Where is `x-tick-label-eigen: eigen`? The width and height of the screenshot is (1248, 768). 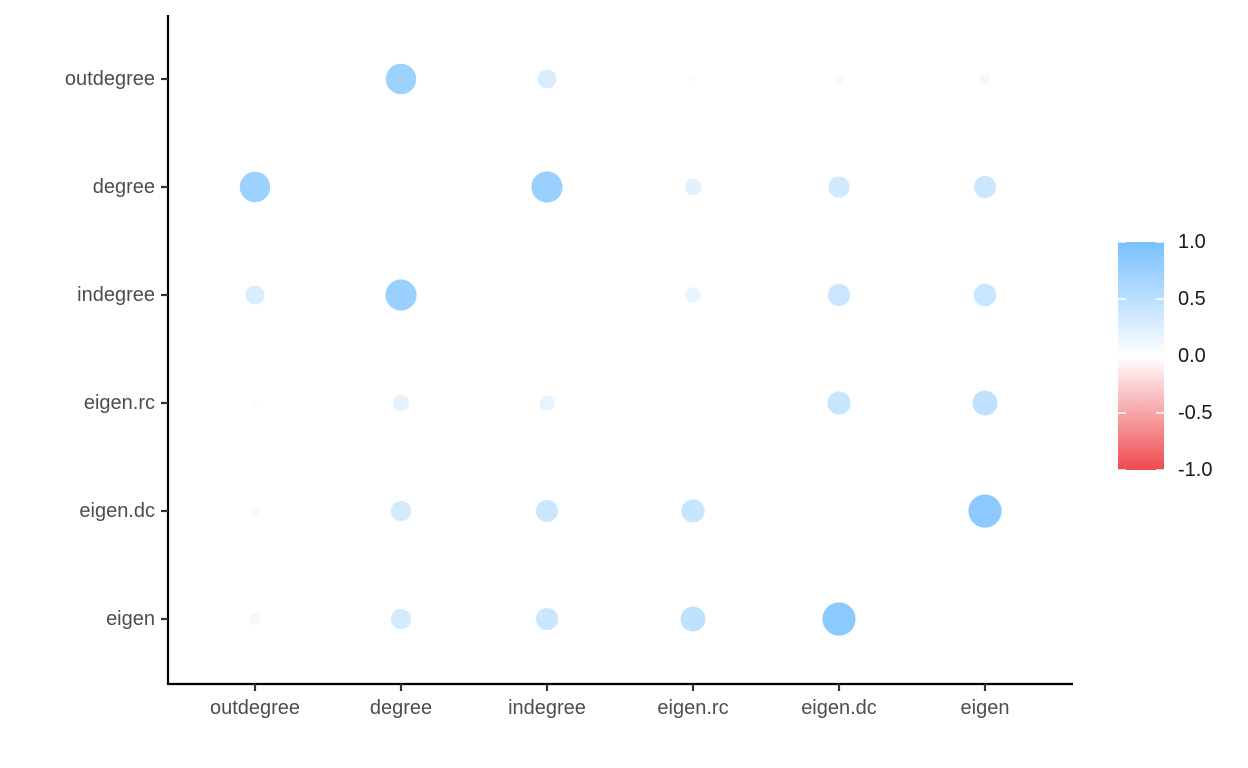
x-tick-label-eigen: eigen is located at coordinates (985, 708).